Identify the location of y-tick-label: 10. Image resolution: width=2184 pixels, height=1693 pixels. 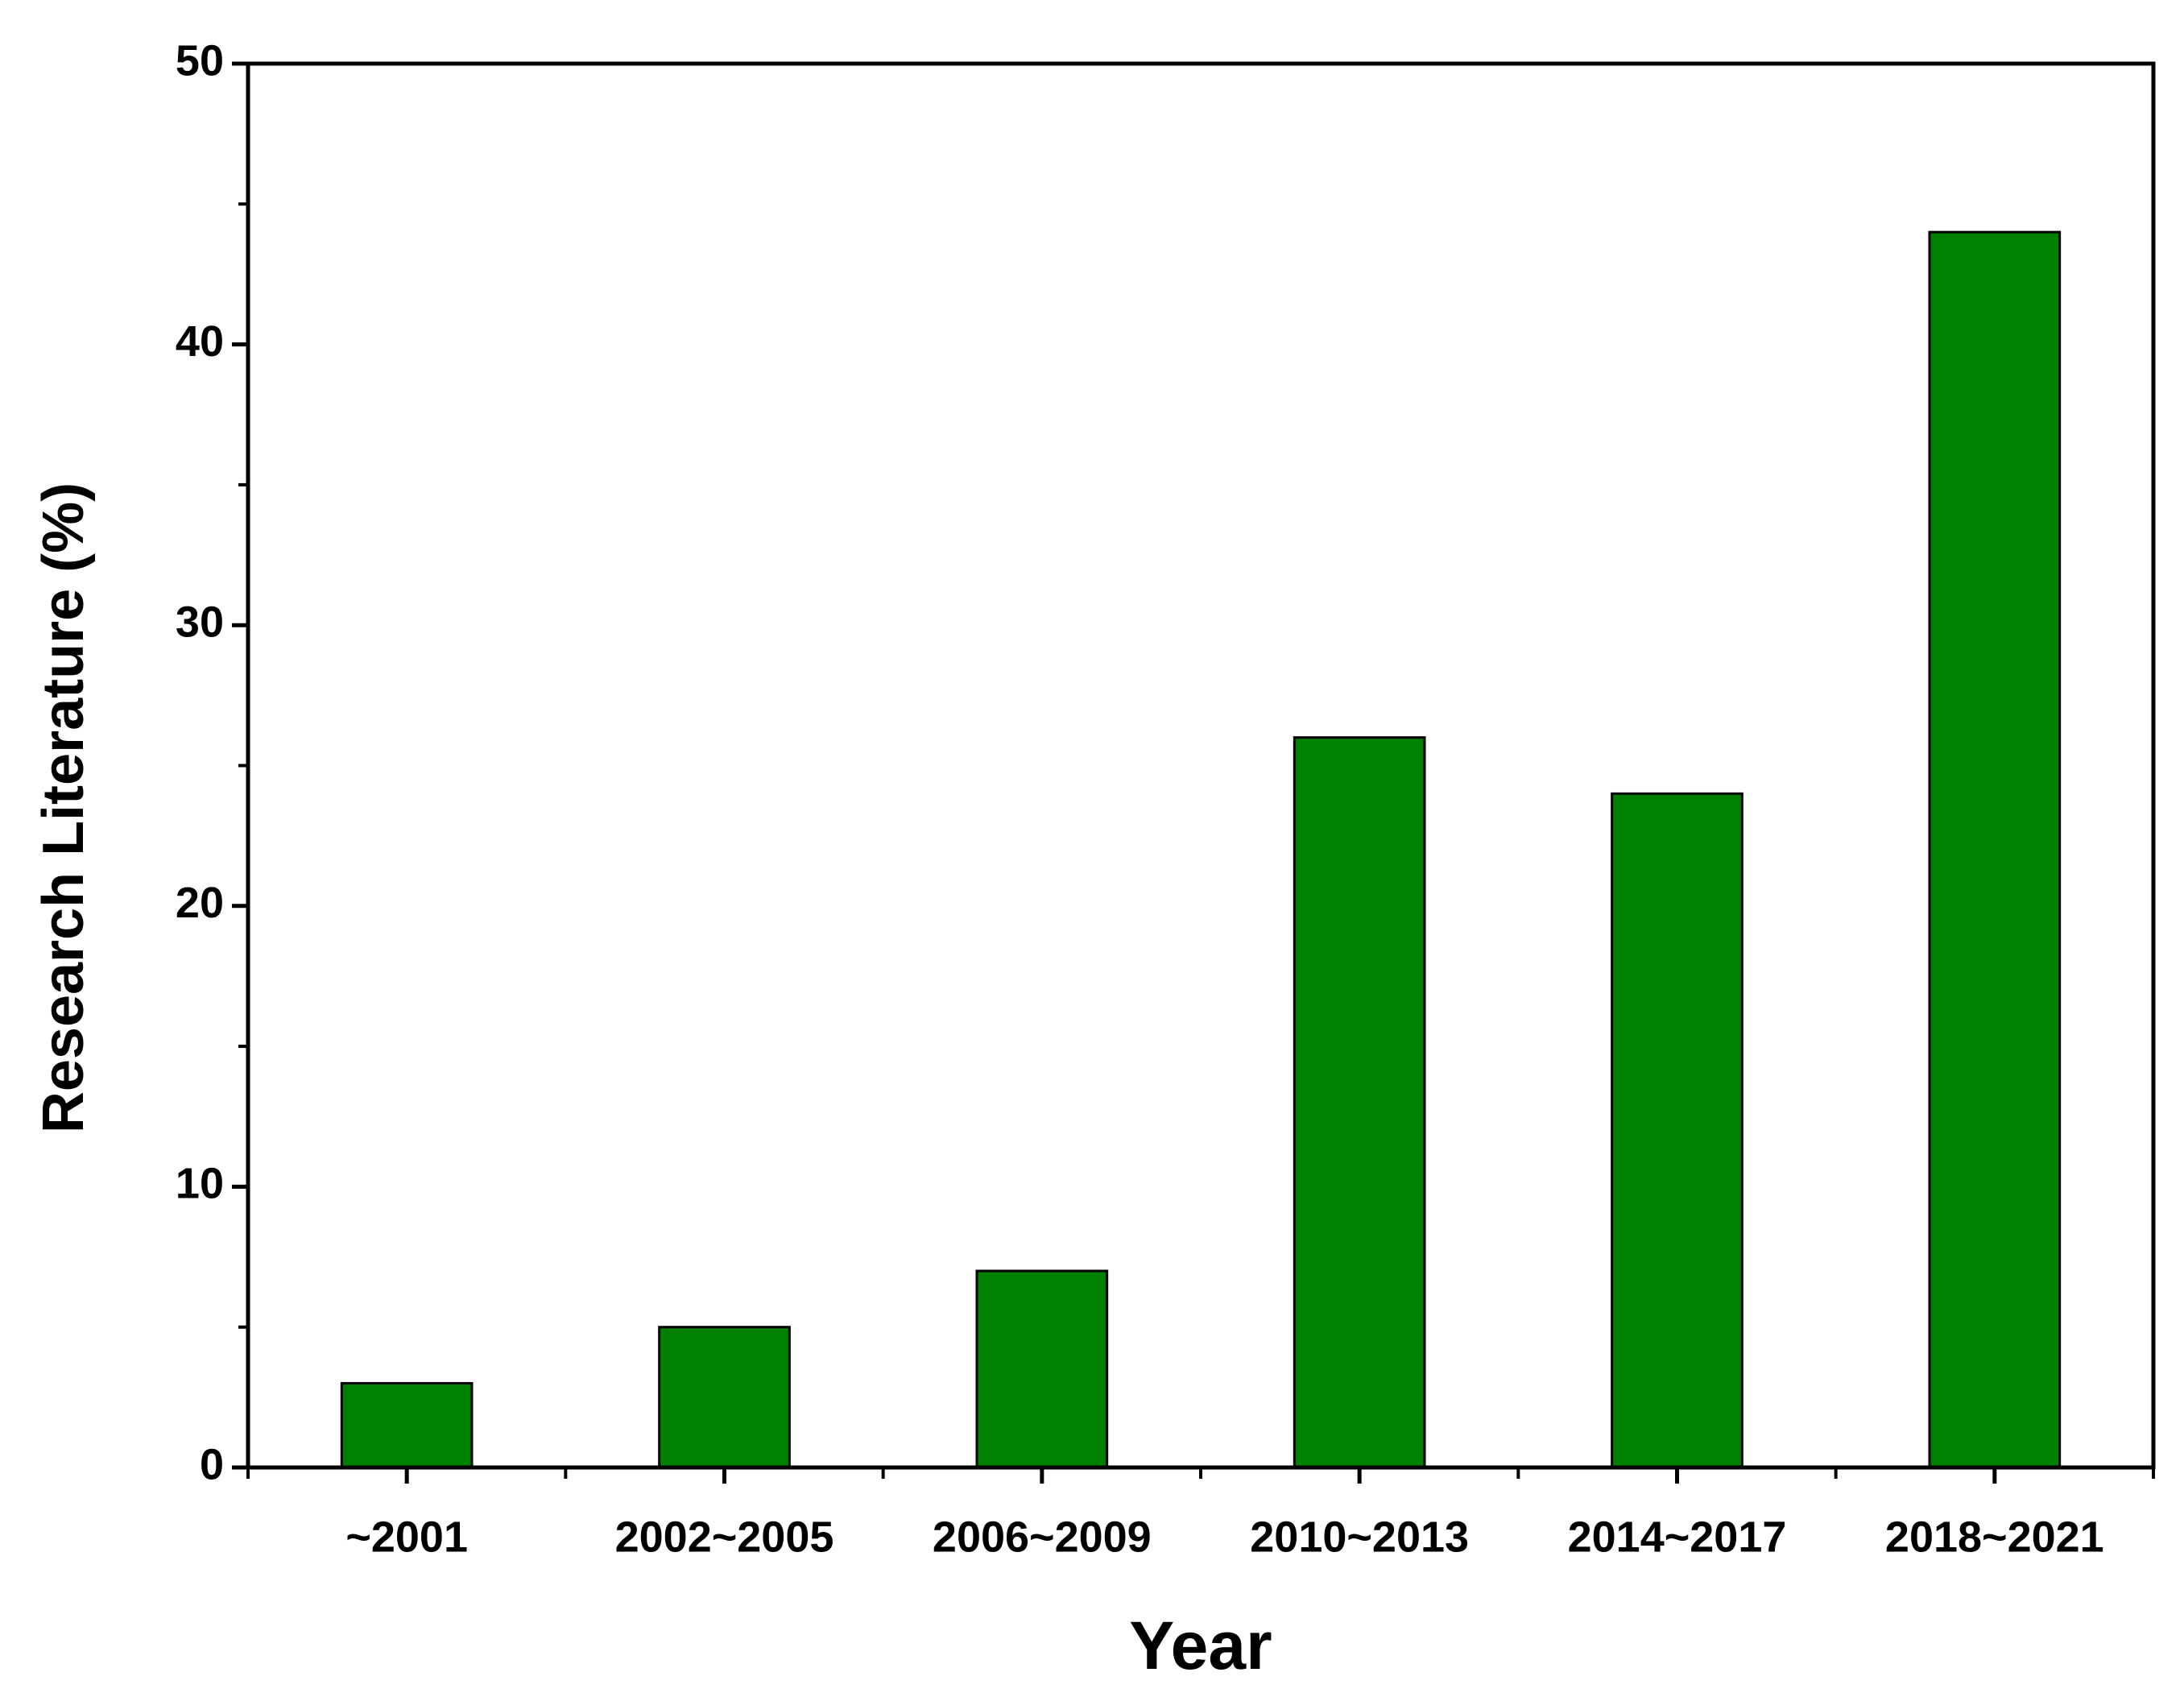
(200, 1184).